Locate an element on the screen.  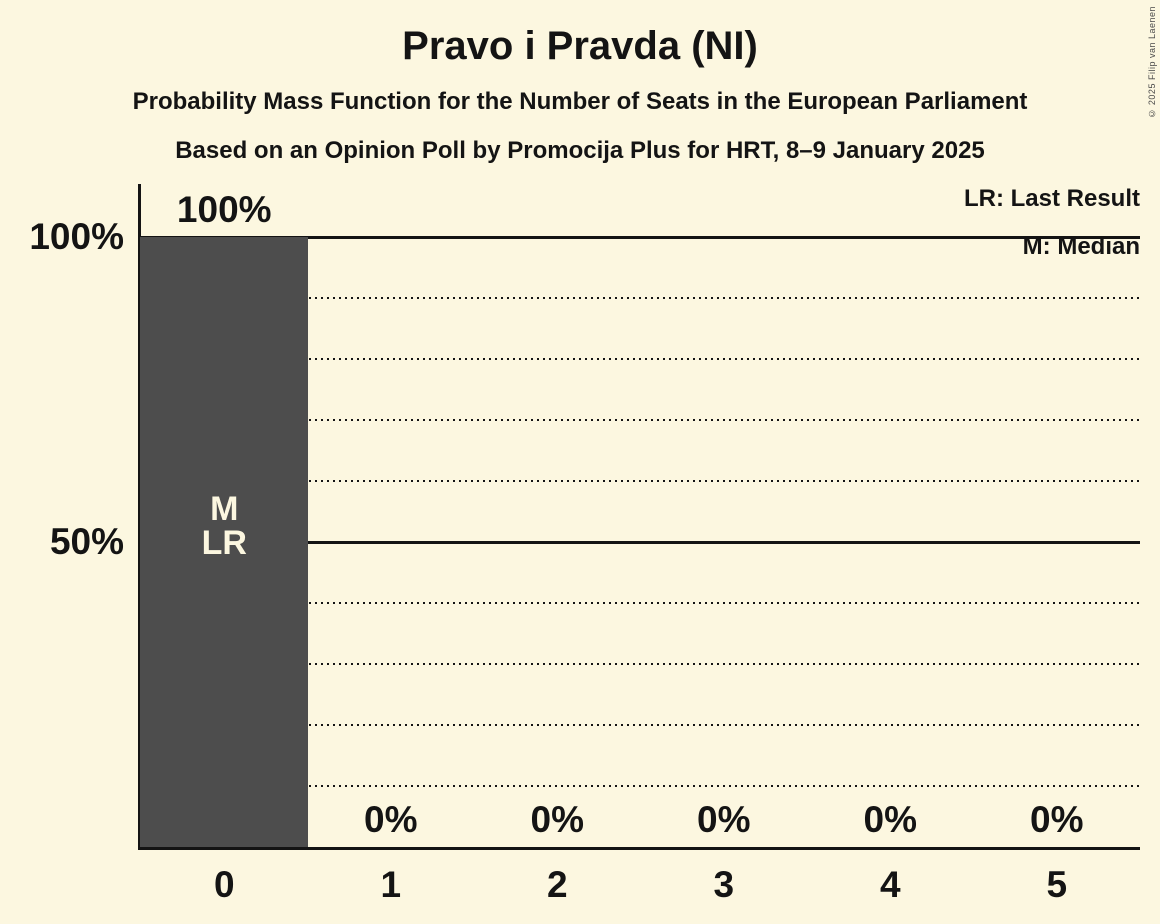
bar-value-label-0: 100% is located at coordinates (224, 209).